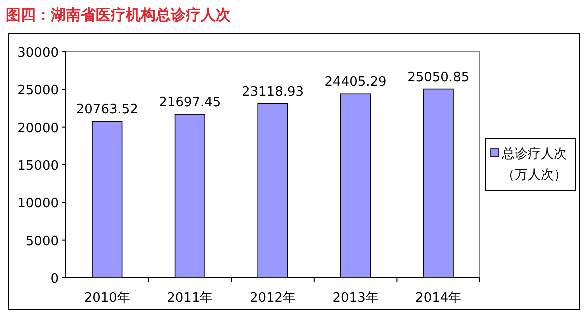 The image size is (587, 316). Describe the element at coordinates (38, 53) in the screenshot. I see `y-tick-label: 30000` at that location.